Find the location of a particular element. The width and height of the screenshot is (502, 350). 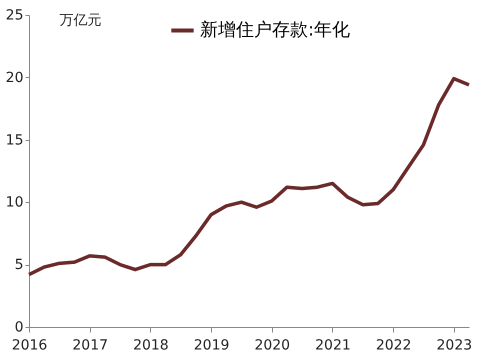

x-tick-label: 2018 is located at coordinates (151, 344).